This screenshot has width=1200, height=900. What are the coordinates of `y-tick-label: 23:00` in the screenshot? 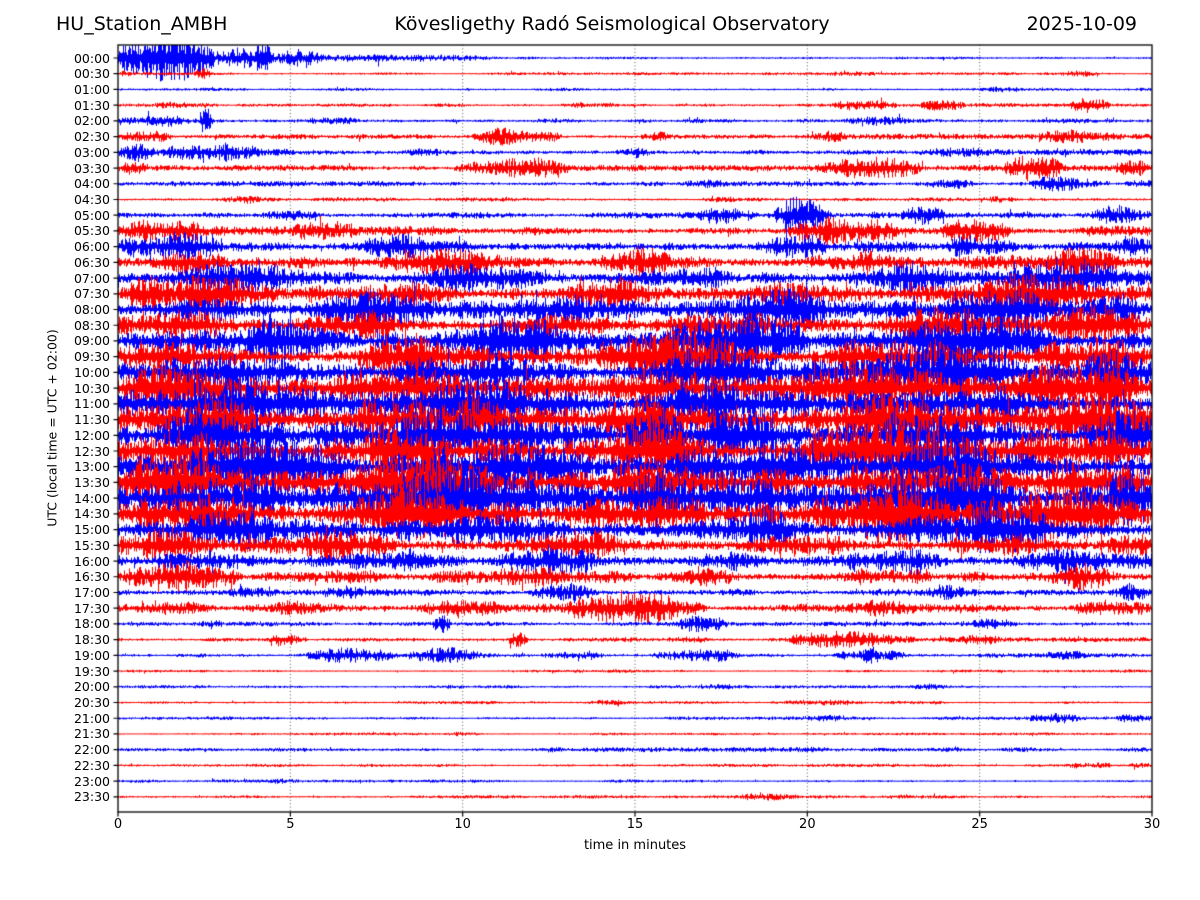 It's located at (91, 781).